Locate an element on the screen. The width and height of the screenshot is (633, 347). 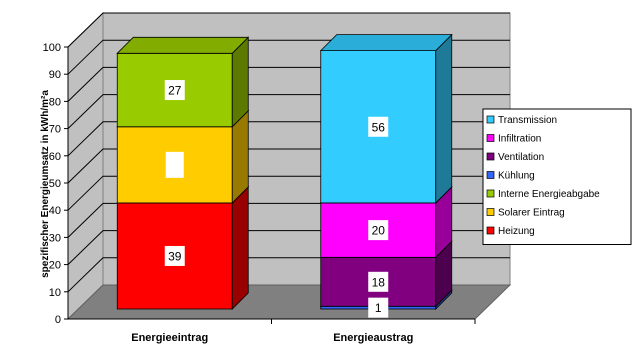
legend-swatch-interne-energieabgabe is located at coordinates (490, 193).